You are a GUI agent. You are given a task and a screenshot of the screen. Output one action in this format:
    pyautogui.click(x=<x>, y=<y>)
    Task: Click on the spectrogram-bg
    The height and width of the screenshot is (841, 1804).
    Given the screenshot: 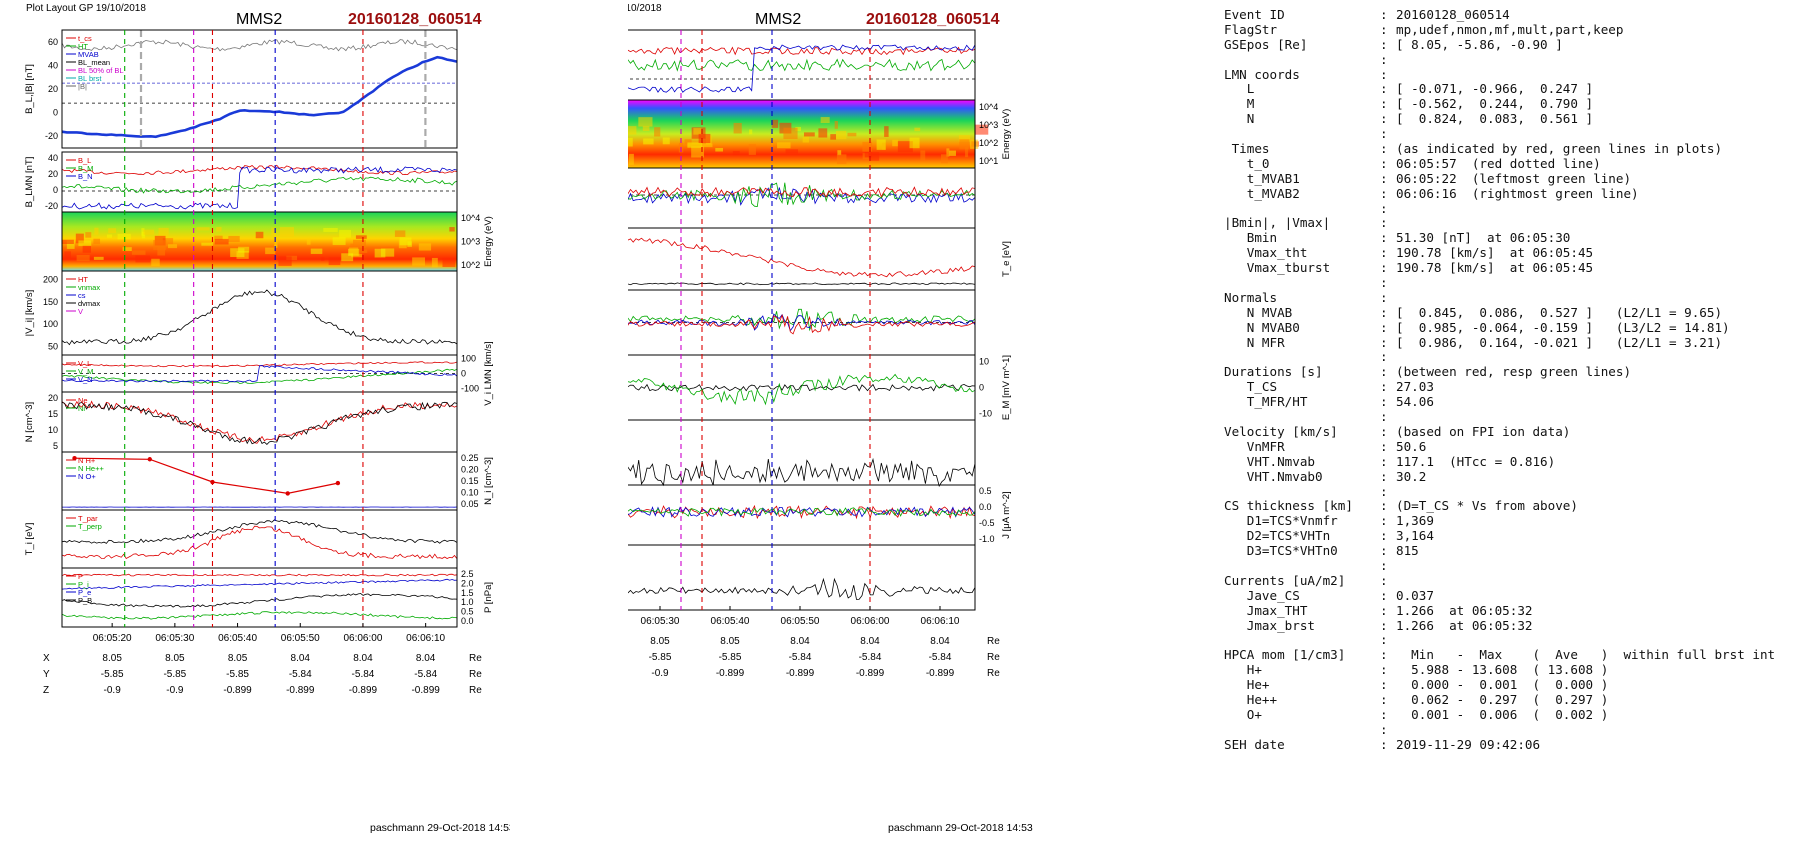 What is the action you would take?
    pyautogui.click(x=801, y=134)
    